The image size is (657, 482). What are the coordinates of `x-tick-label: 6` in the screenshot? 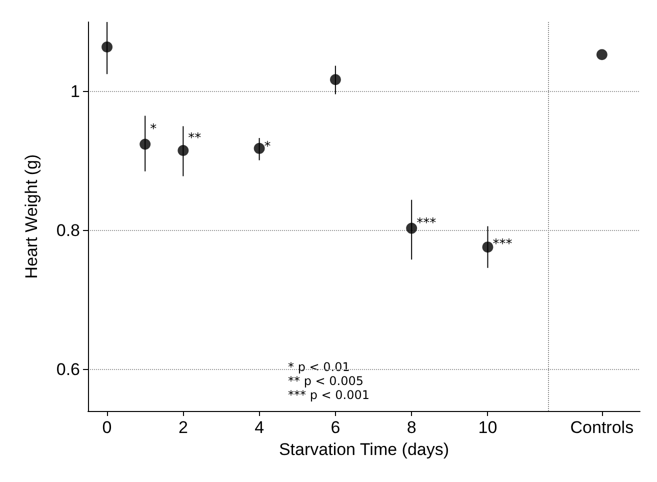 It's located at (335, 427).